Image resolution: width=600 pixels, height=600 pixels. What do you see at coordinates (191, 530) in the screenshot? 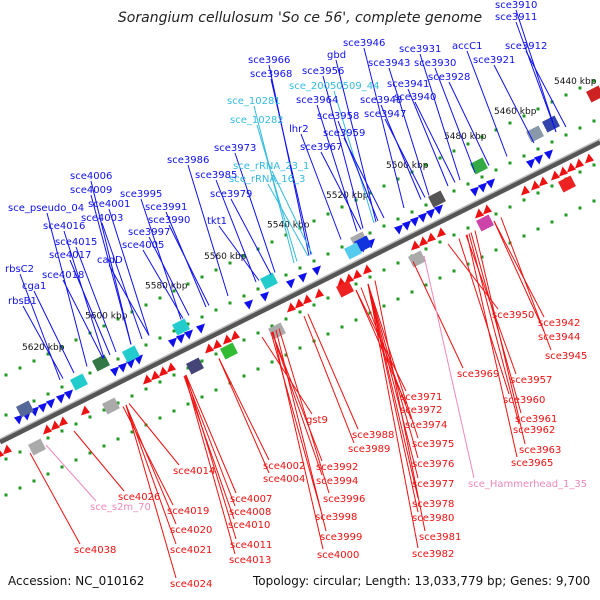
I see `gene-label-bottom: sce4020` at bounding box center [191, 530].